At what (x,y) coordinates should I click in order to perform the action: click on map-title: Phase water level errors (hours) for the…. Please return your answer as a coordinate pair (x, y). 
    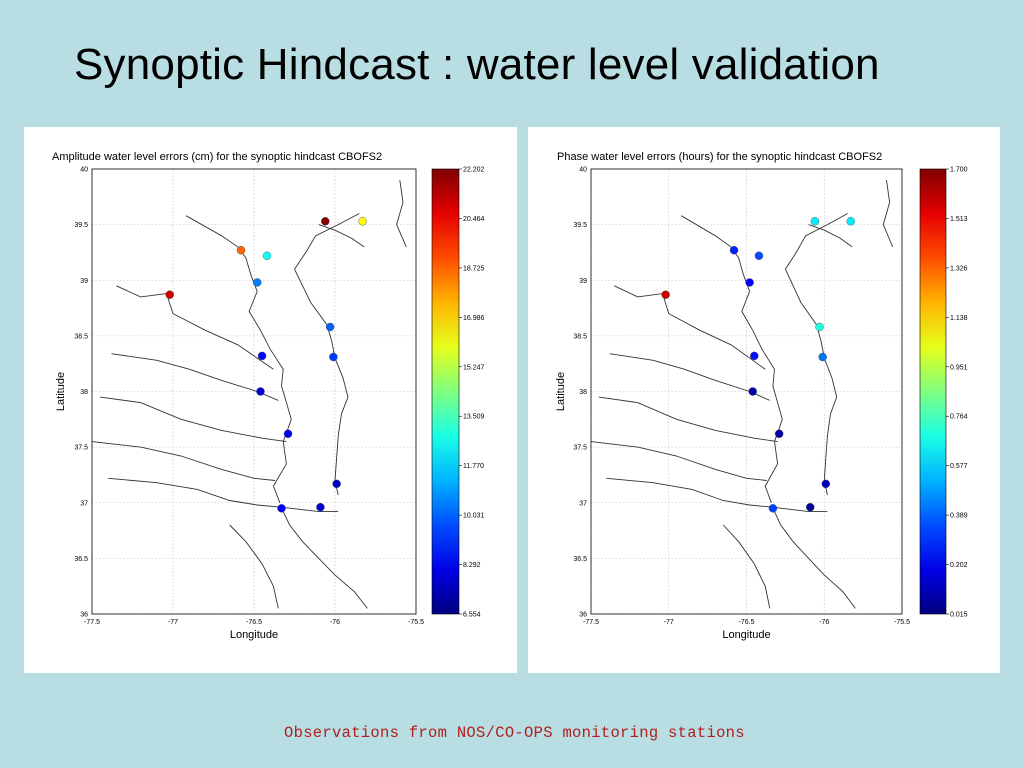
    Looking at the image, I should click on (719, 157).